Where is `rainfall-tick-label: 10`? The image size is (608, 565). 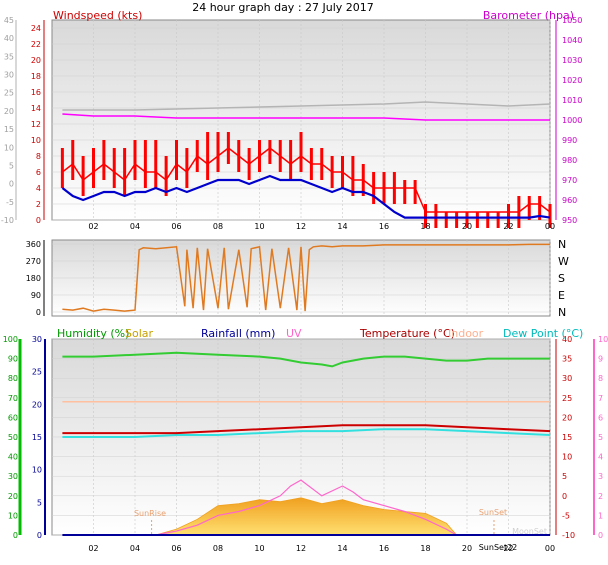
rainfall-tick-label: 10 is located at coordinates (37, 470).